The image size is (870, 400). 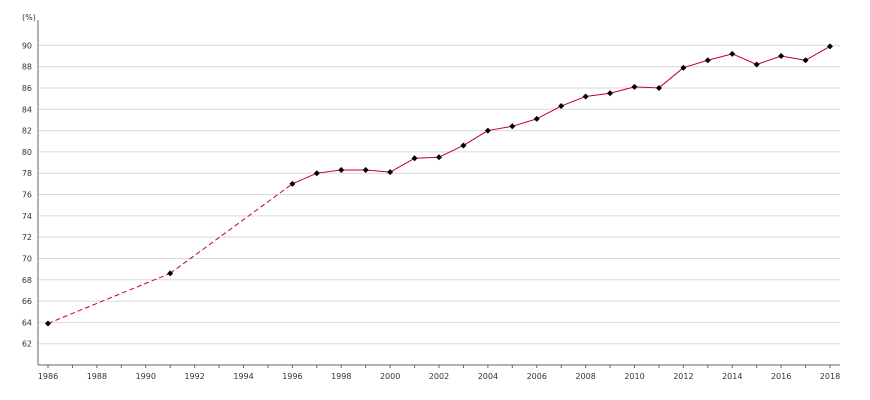 I want to click on data-point-2001, so click(x=414, y=158).